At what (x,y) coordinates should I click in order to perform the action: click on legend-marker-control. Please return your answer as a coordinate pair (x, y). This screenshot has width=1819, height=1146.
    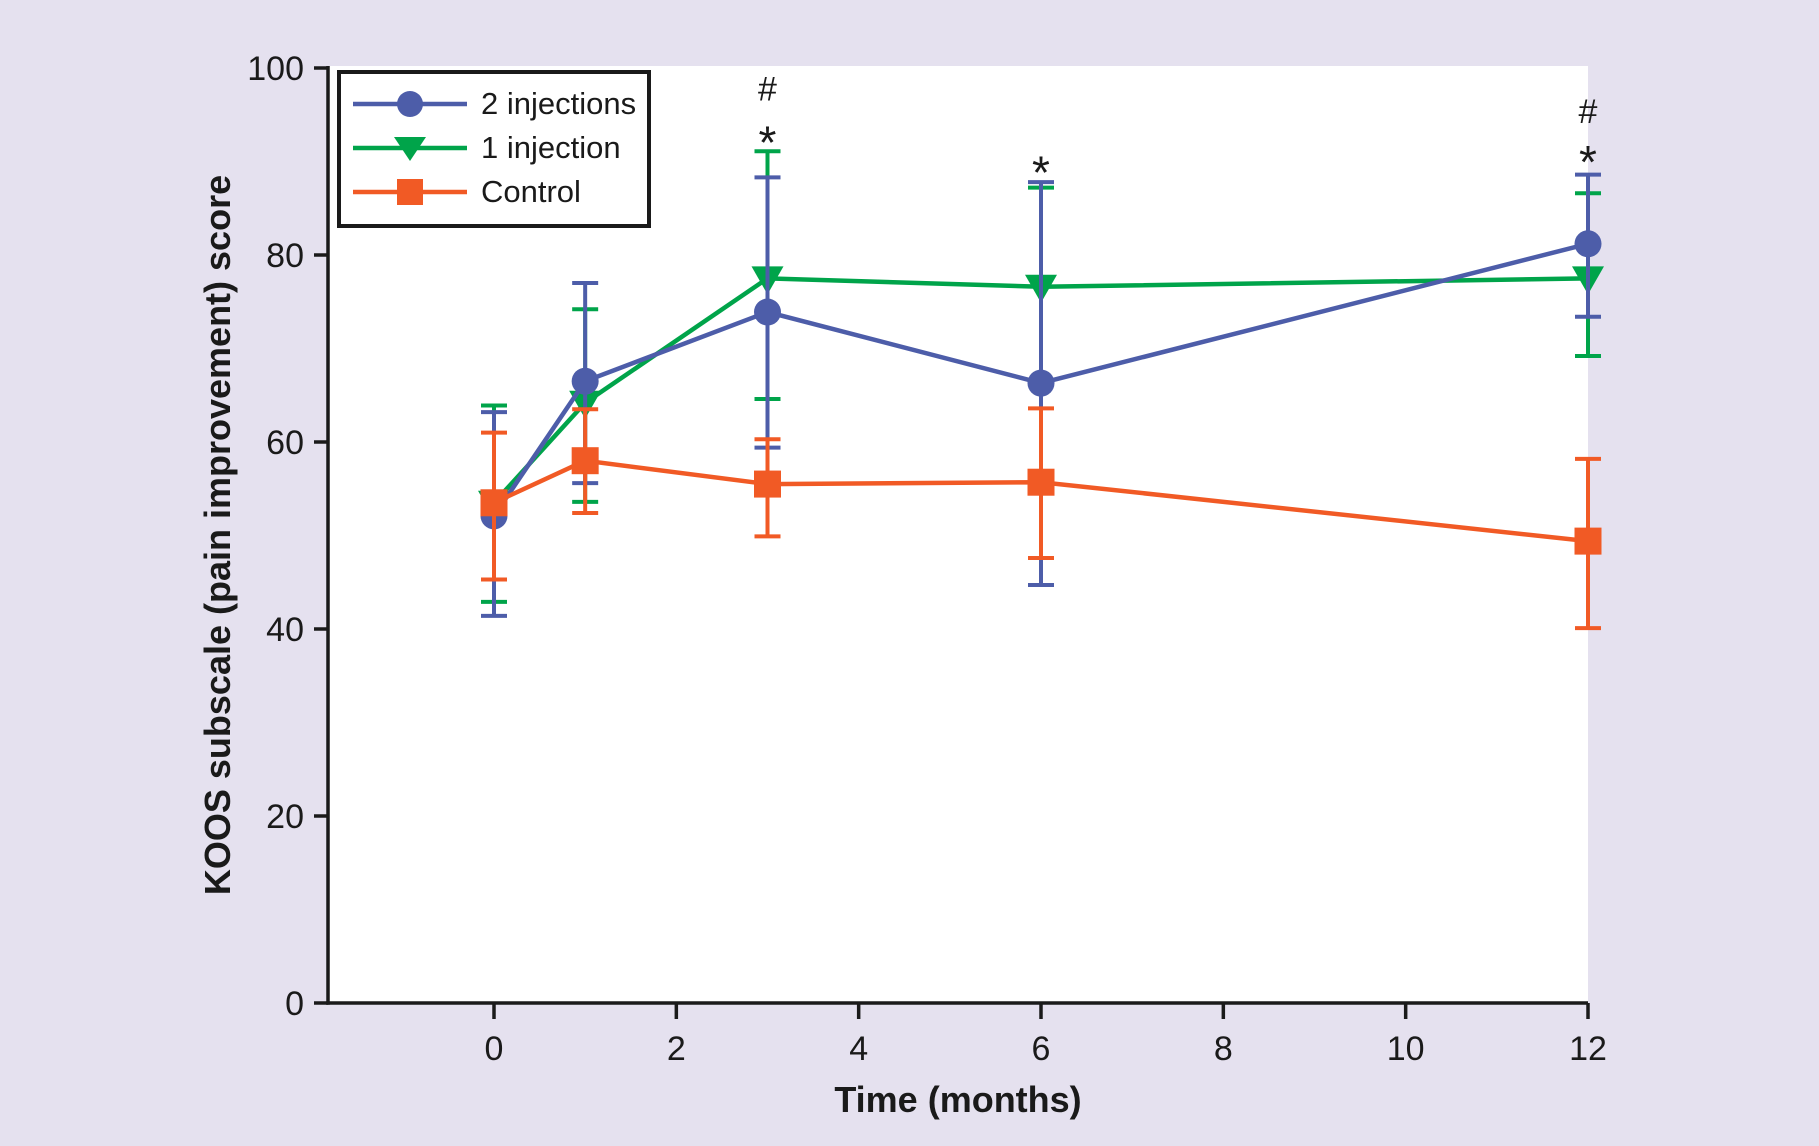
    Looking at the image, I should click on (410, 192).